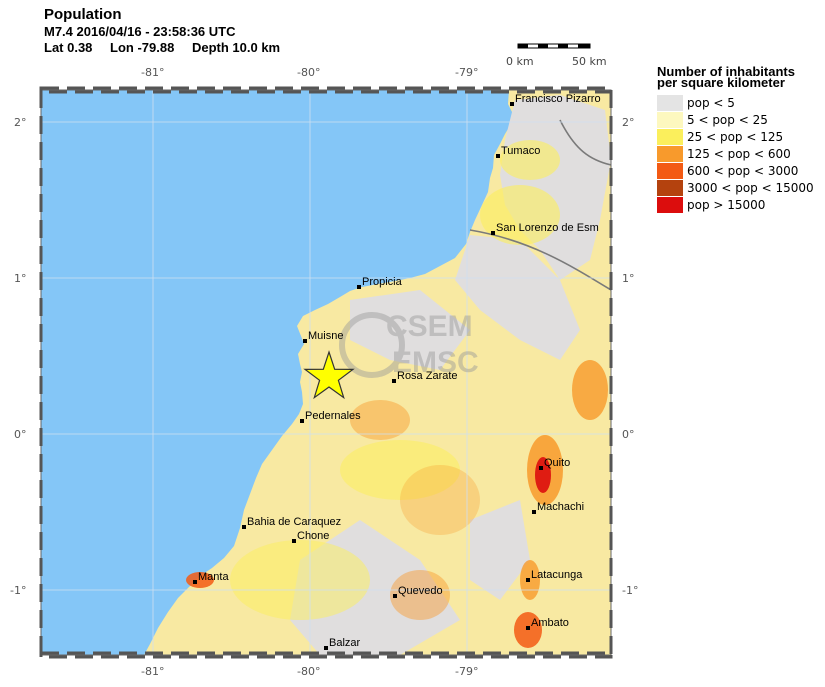 This screenshot has width=825, height=687. What do you see at coordinates (630, 356) in the screenshot?
I see `lat-axis-right: 2° 1° 0° -1°` at bounding box center [630, 356].